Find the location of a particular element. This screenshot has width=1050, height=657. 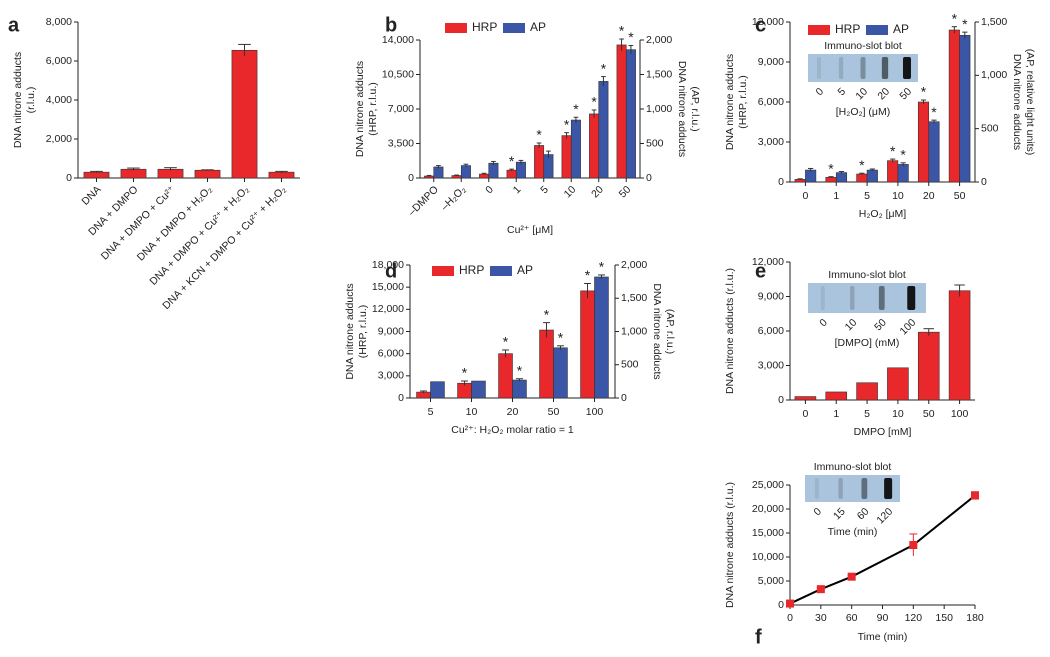

x-tick-label: –DMPO is located at coordinates (423, 201).